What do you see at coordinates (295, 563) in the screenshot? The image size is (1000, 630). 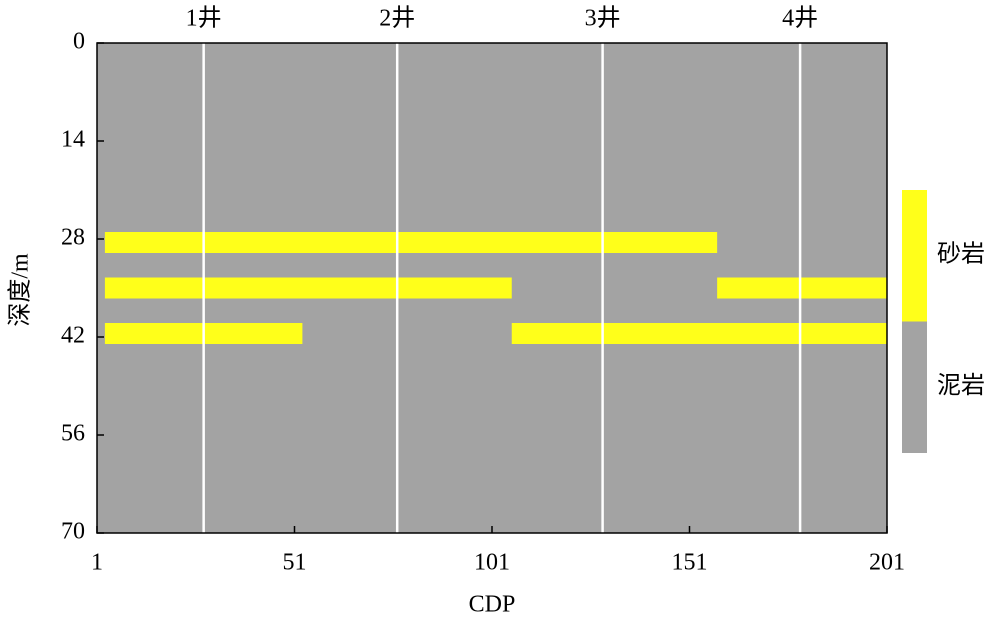 I see `x-tick-label: 51` at bounding box center [295, 563].